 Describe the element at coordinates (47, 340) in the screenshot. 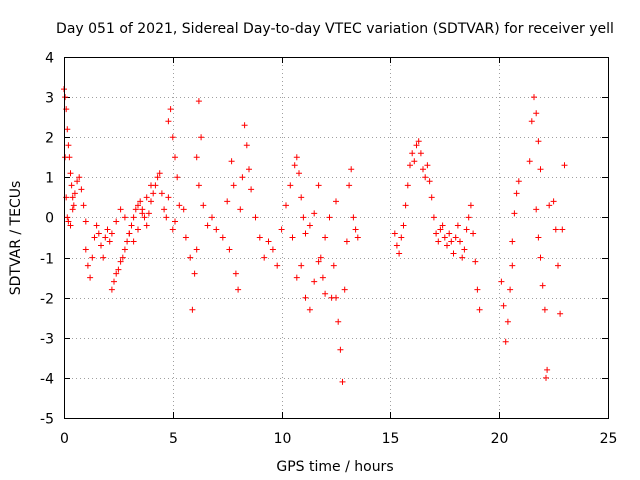

I see `y-tick-label: -3` at that location.